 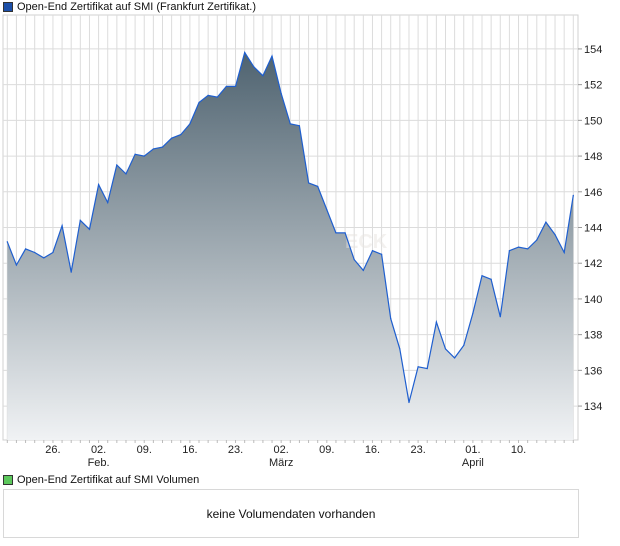 What do you see at coordinates (8, 480) in the screenshot?
I see `volume-legend-swatch` at bounding box center [8, 480].